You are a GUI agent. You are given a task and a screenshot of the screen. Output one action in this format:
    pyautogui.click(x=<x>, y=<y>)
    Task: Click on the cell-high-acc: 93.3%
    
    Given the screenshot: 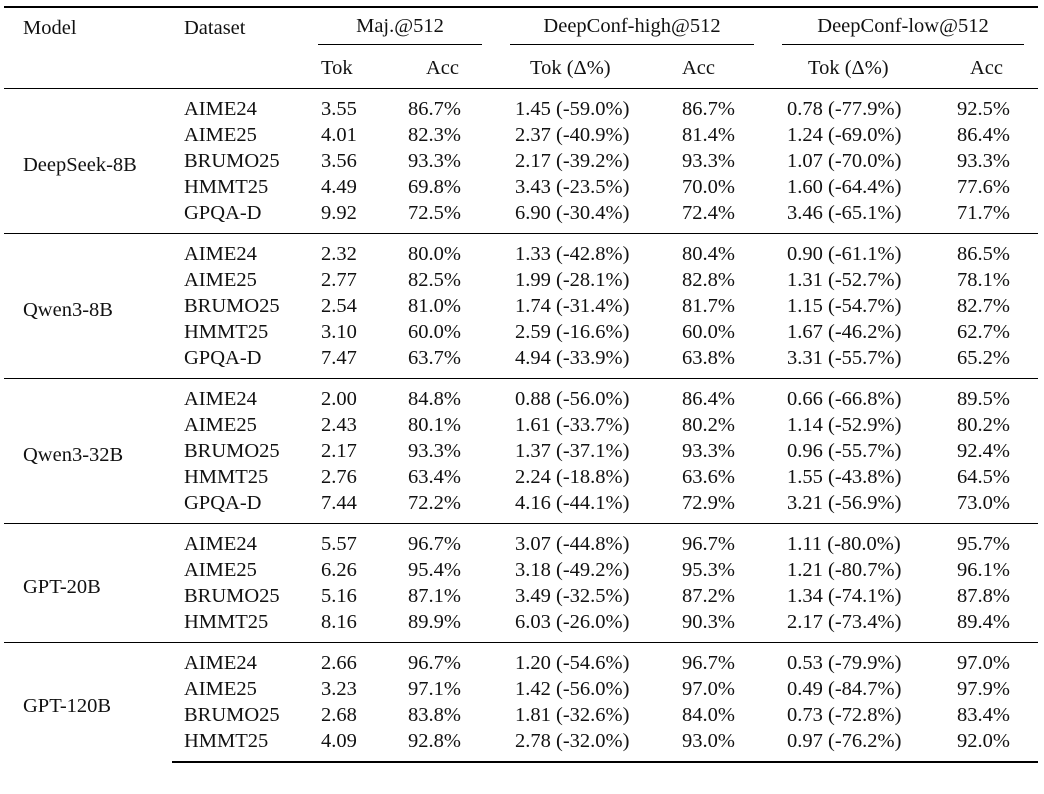 What is the action you would take?
    pyautogui.click(x=708, y=161)
    